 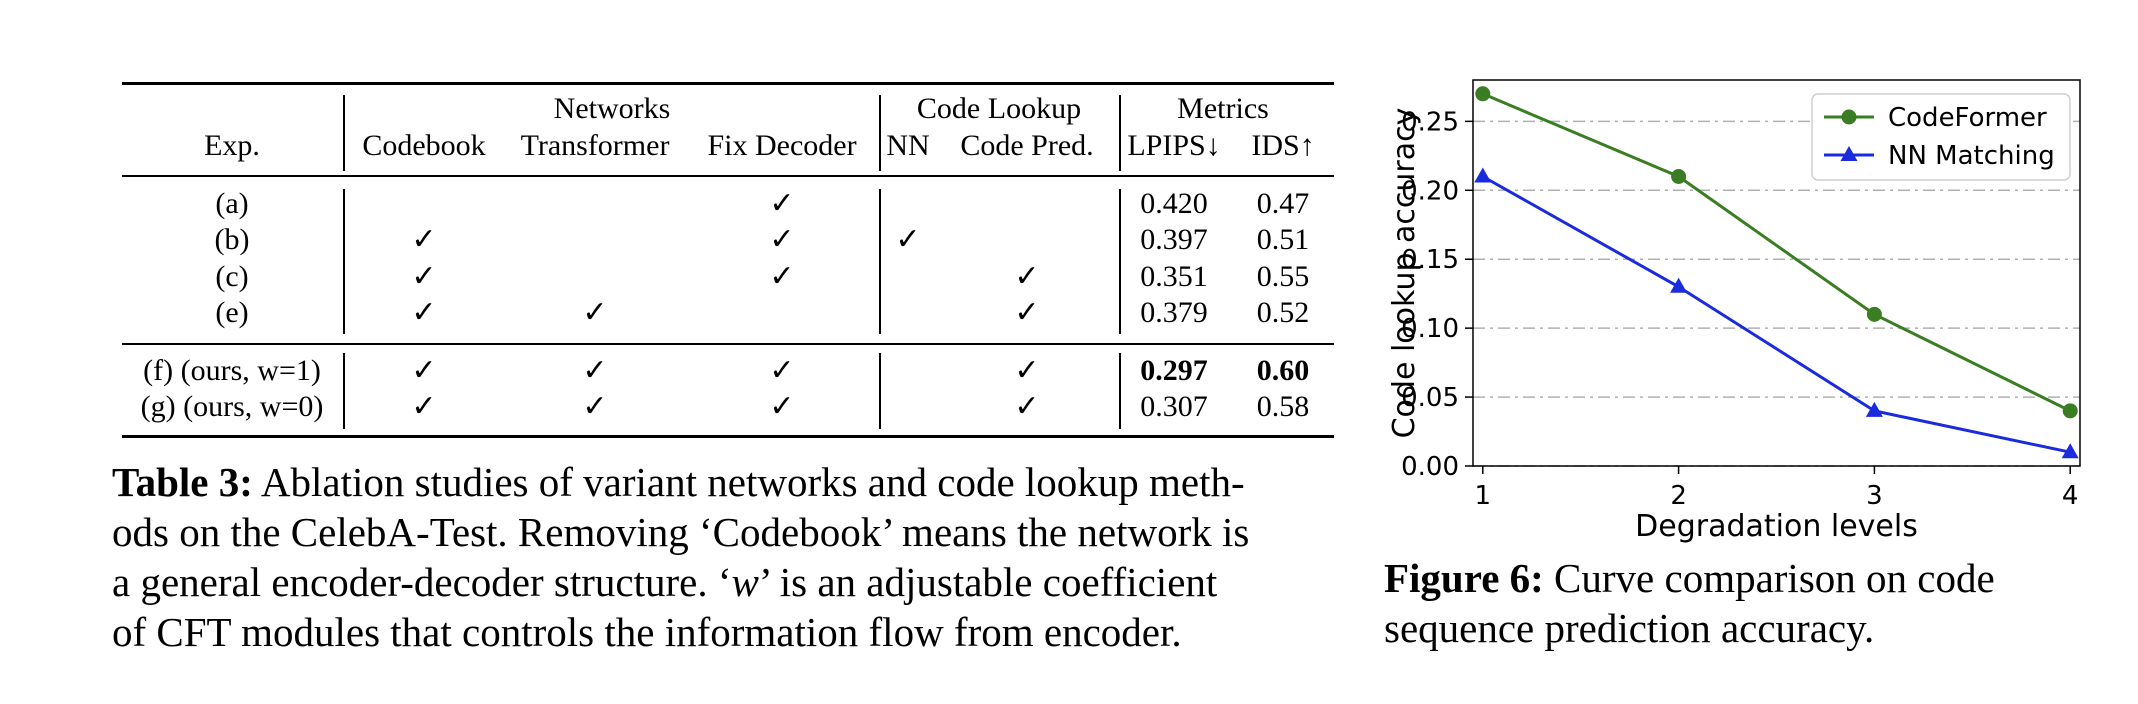 I want to click on table-vline-1c, so click(x=344, y=391).